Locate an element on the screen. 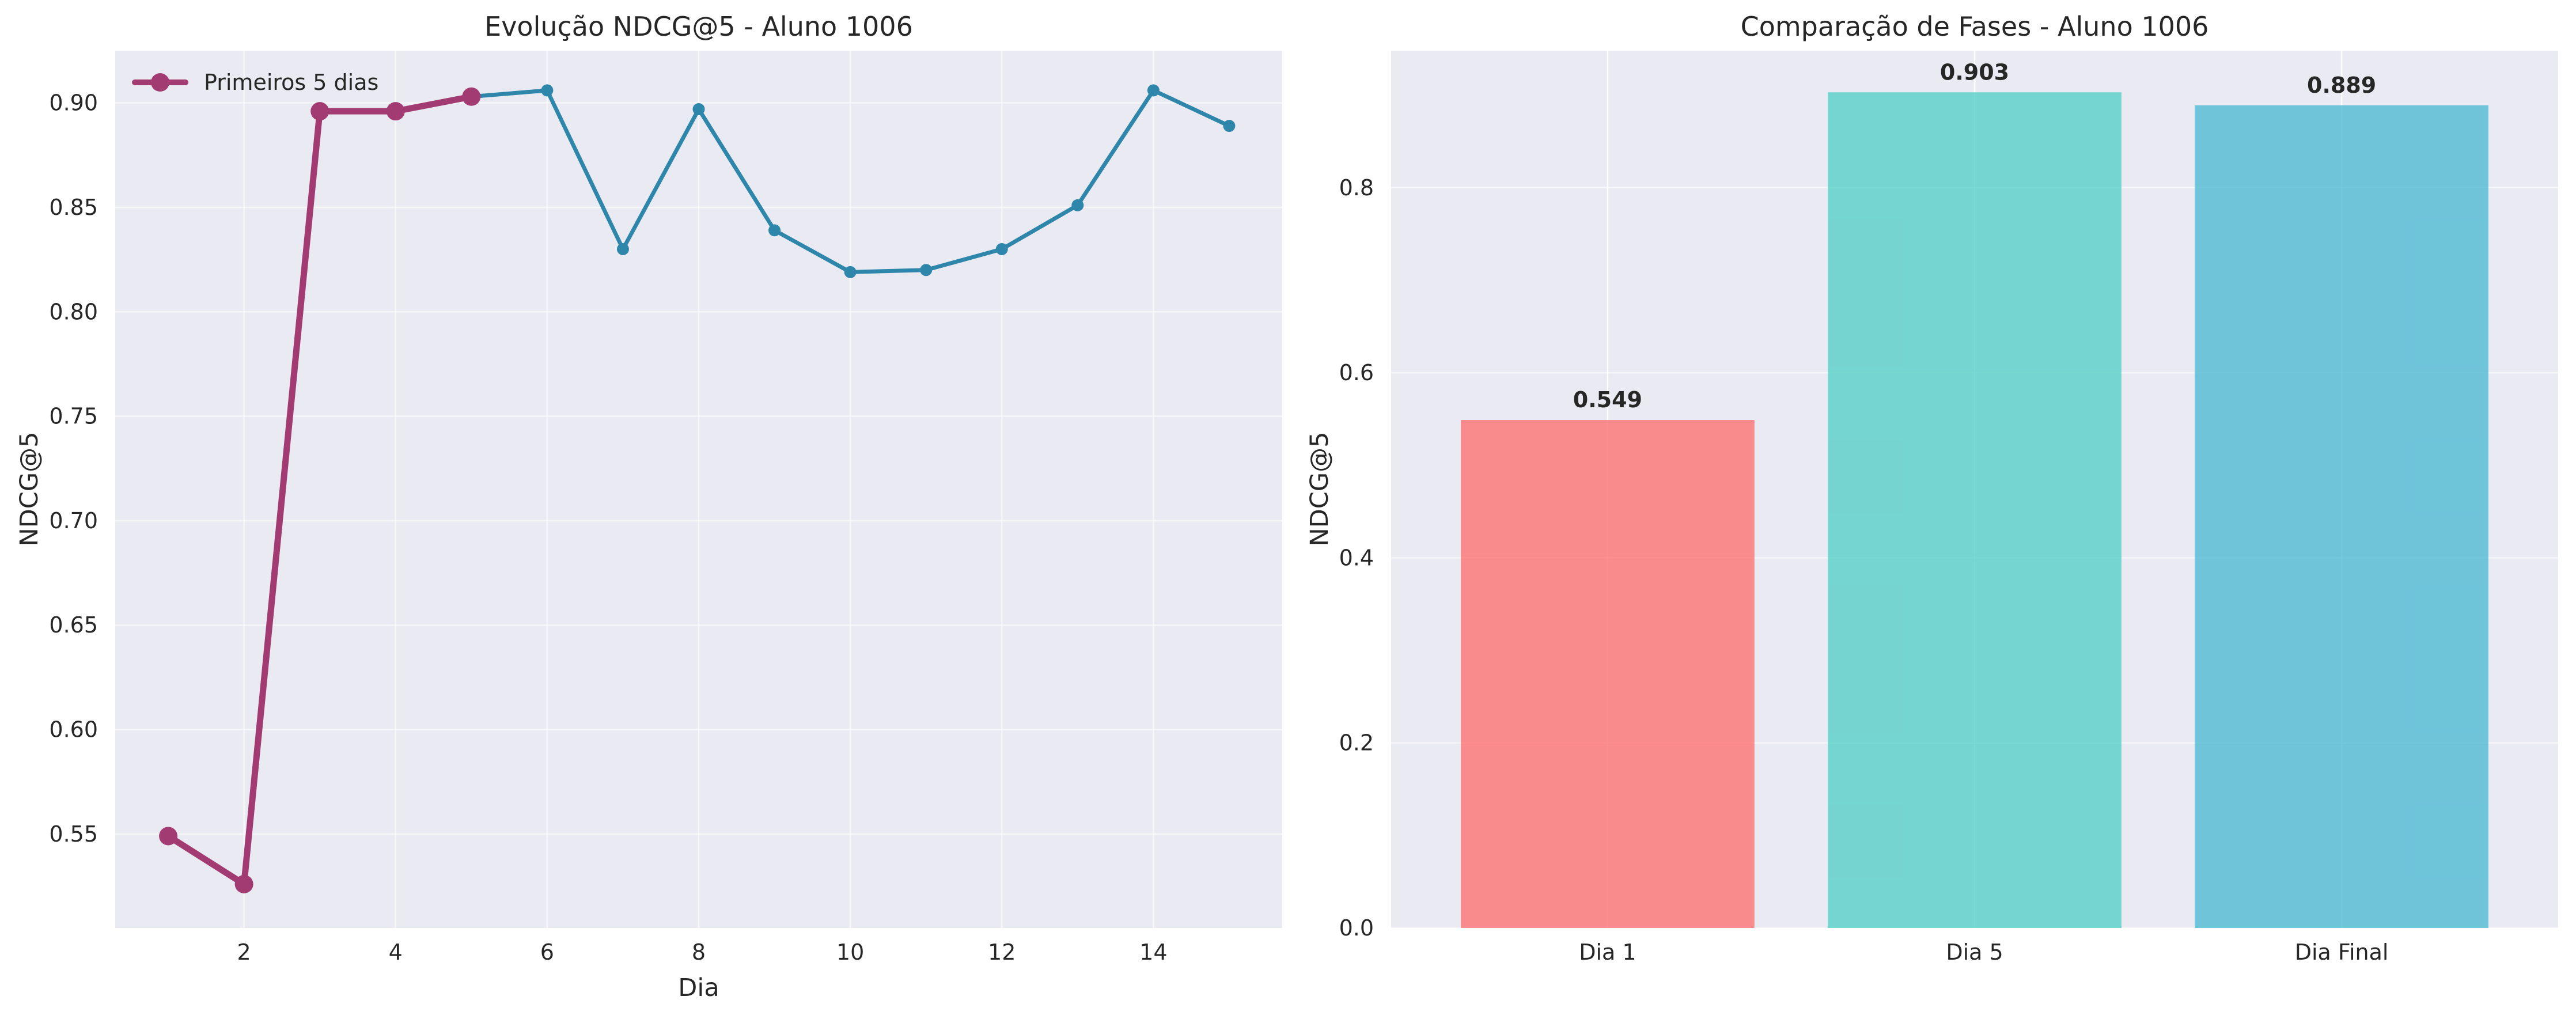 This screenshot has height=1019, width=2576. bar-chart-x-ticks: Dia 1 Dia 5 Dia Final is located at coordinates (1983, 952).